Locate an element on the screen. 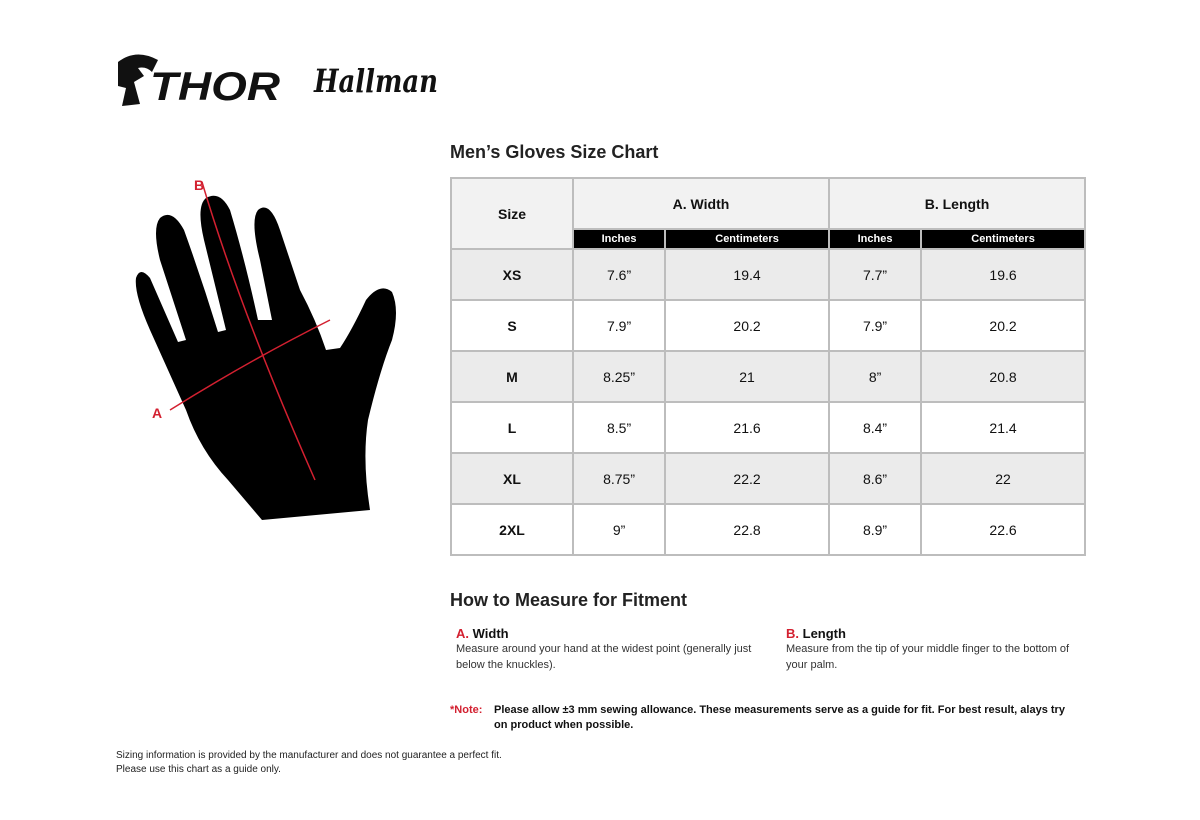  note-key: *Note: is located at coordinates (466, 710).